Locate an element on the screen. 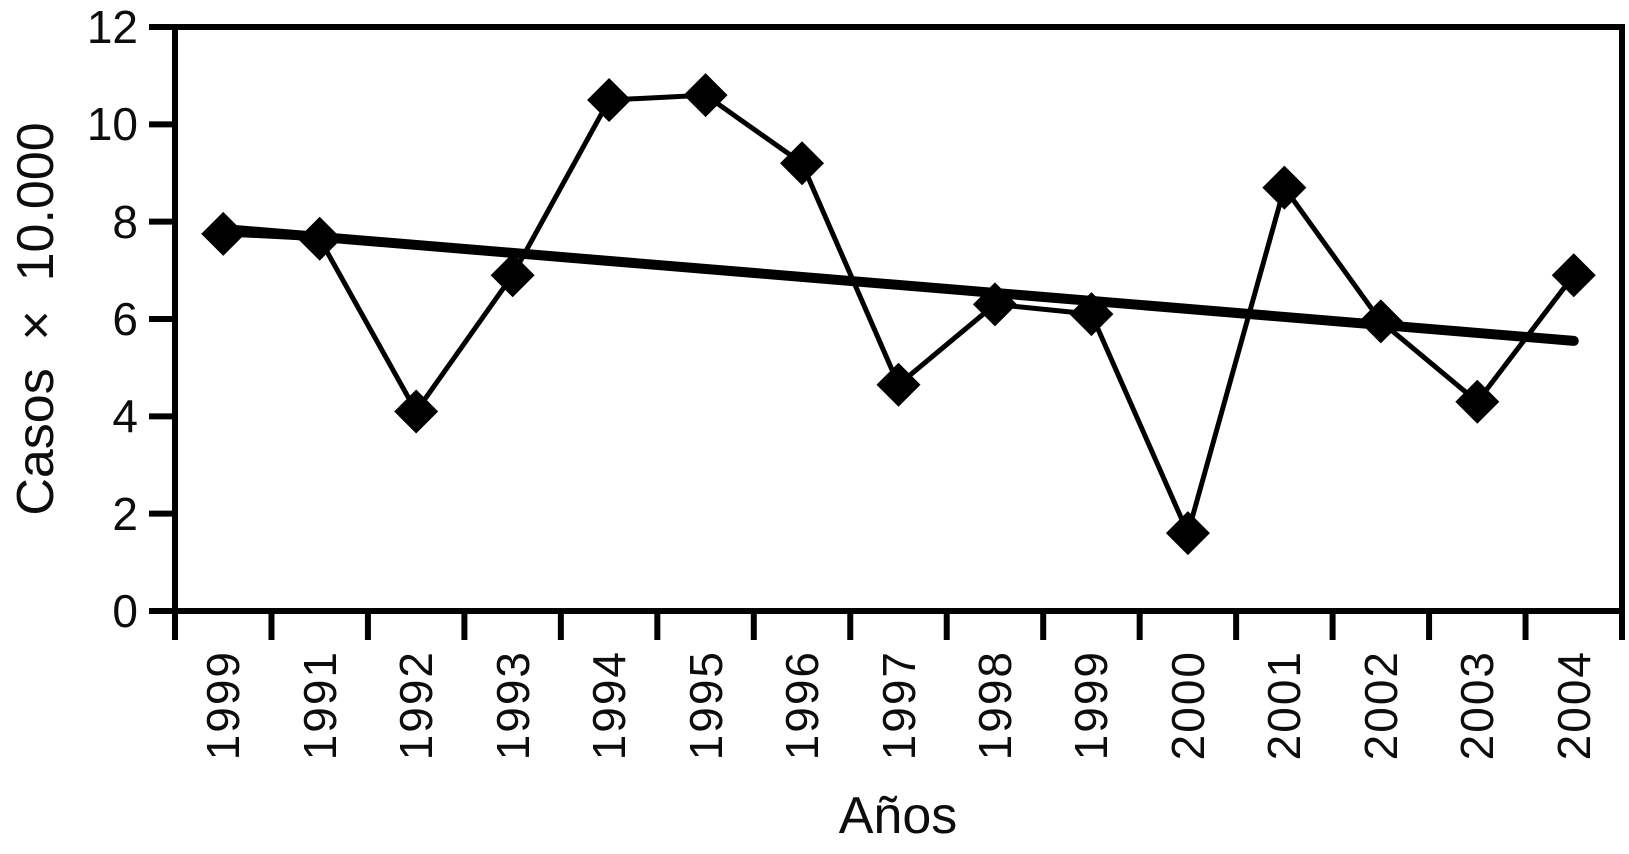 Image resolution: width=1629 pixels, height=854 pixels. x-tick-label: 1993 is located at coordinates (512, 705).